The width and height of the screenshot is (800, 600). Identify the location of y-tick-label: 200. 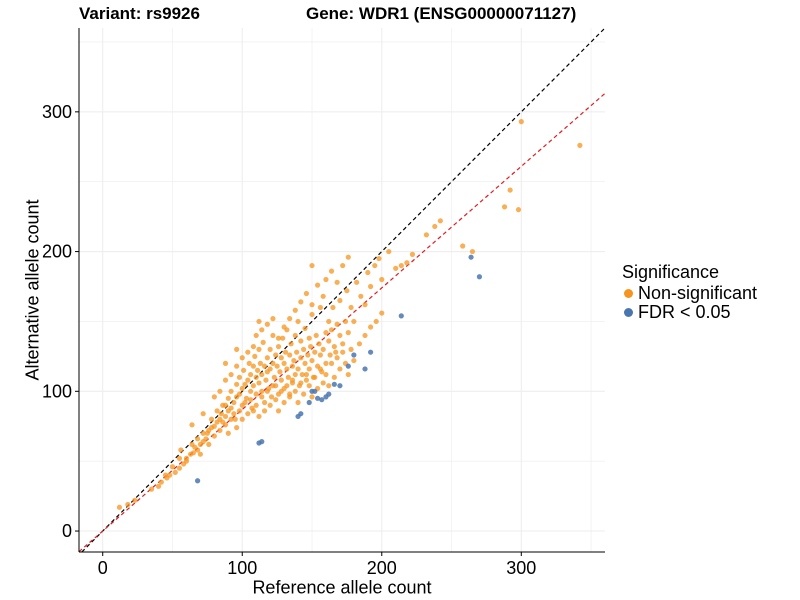
(57, 252).